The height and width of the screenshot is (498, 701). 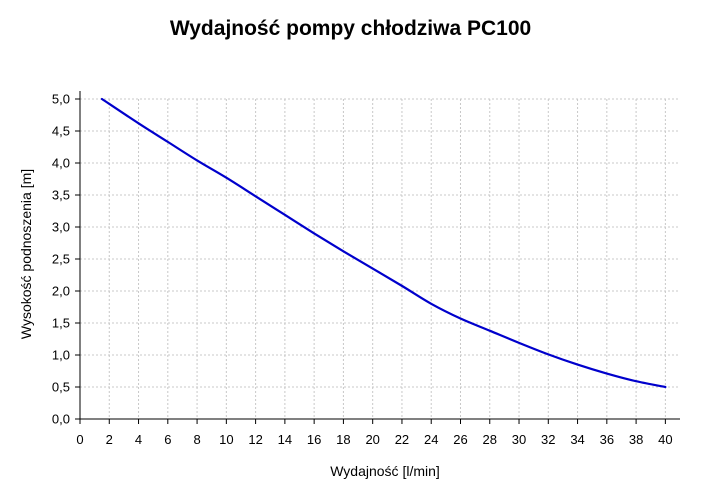 I want to click on x-tick-label: 6, so click(x=167, y=439).